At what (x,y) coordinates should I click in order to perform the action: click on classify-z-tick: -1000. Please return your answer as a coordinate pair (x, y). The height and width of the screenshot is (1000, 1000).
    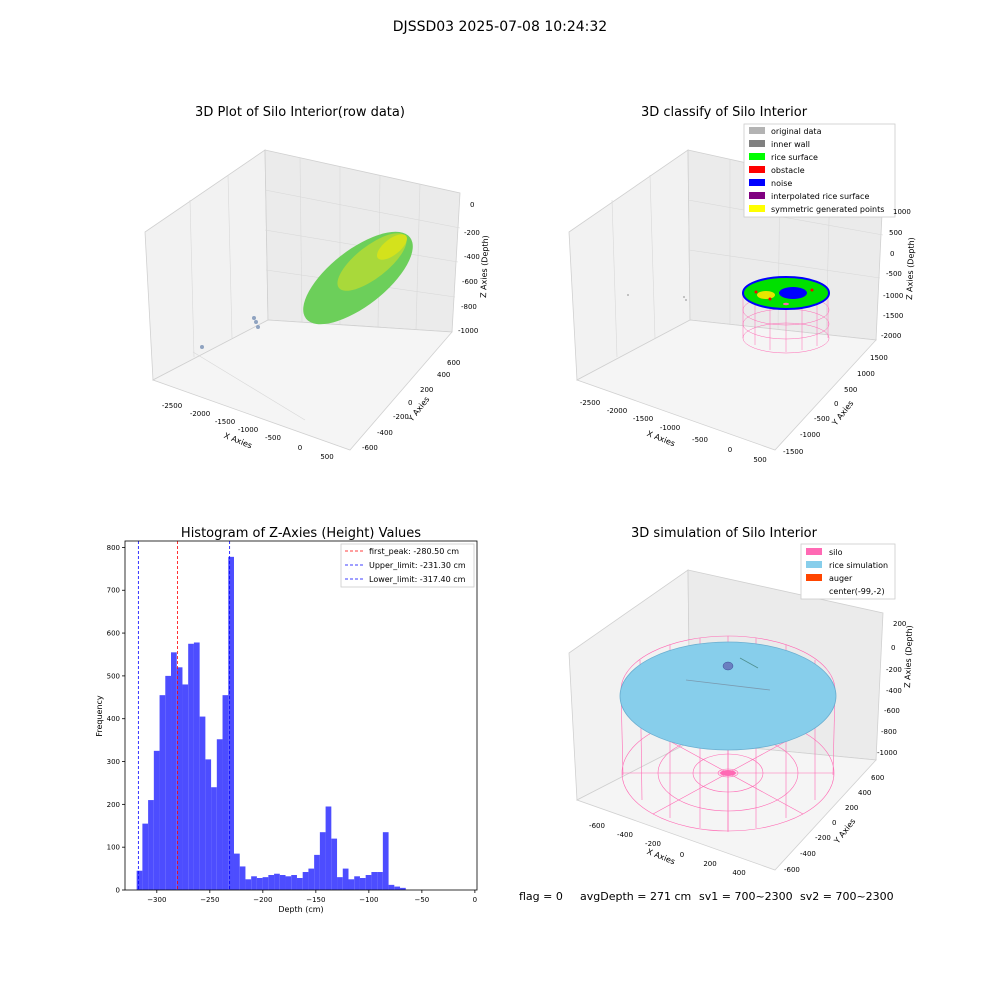
    Looking at the image, I should click on (893, 296).